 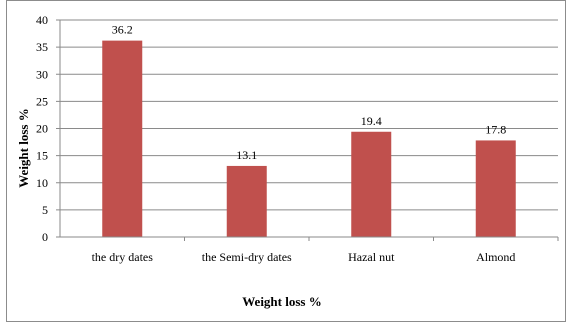 I want to click on y-tick-label: 0, so click(x=45, y=237).